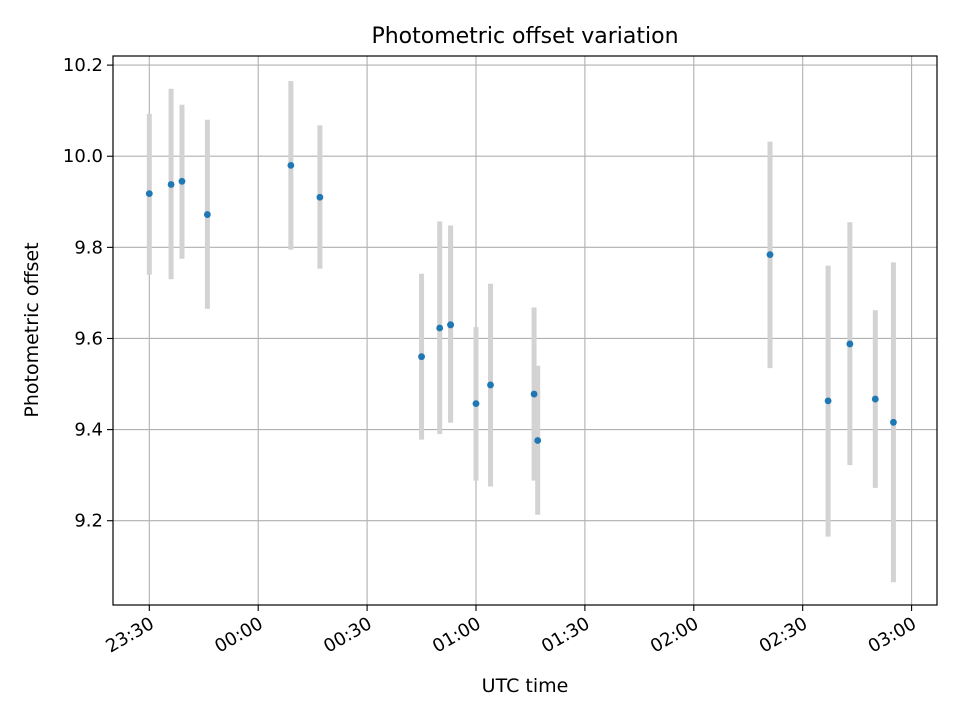 Image resolution: width=960 pixels, height=725 pixels. What do you see at coordinates (892, 635) in the screenshot?
I see `x-tick-label: 03:00` at bounding box center [892, 635].